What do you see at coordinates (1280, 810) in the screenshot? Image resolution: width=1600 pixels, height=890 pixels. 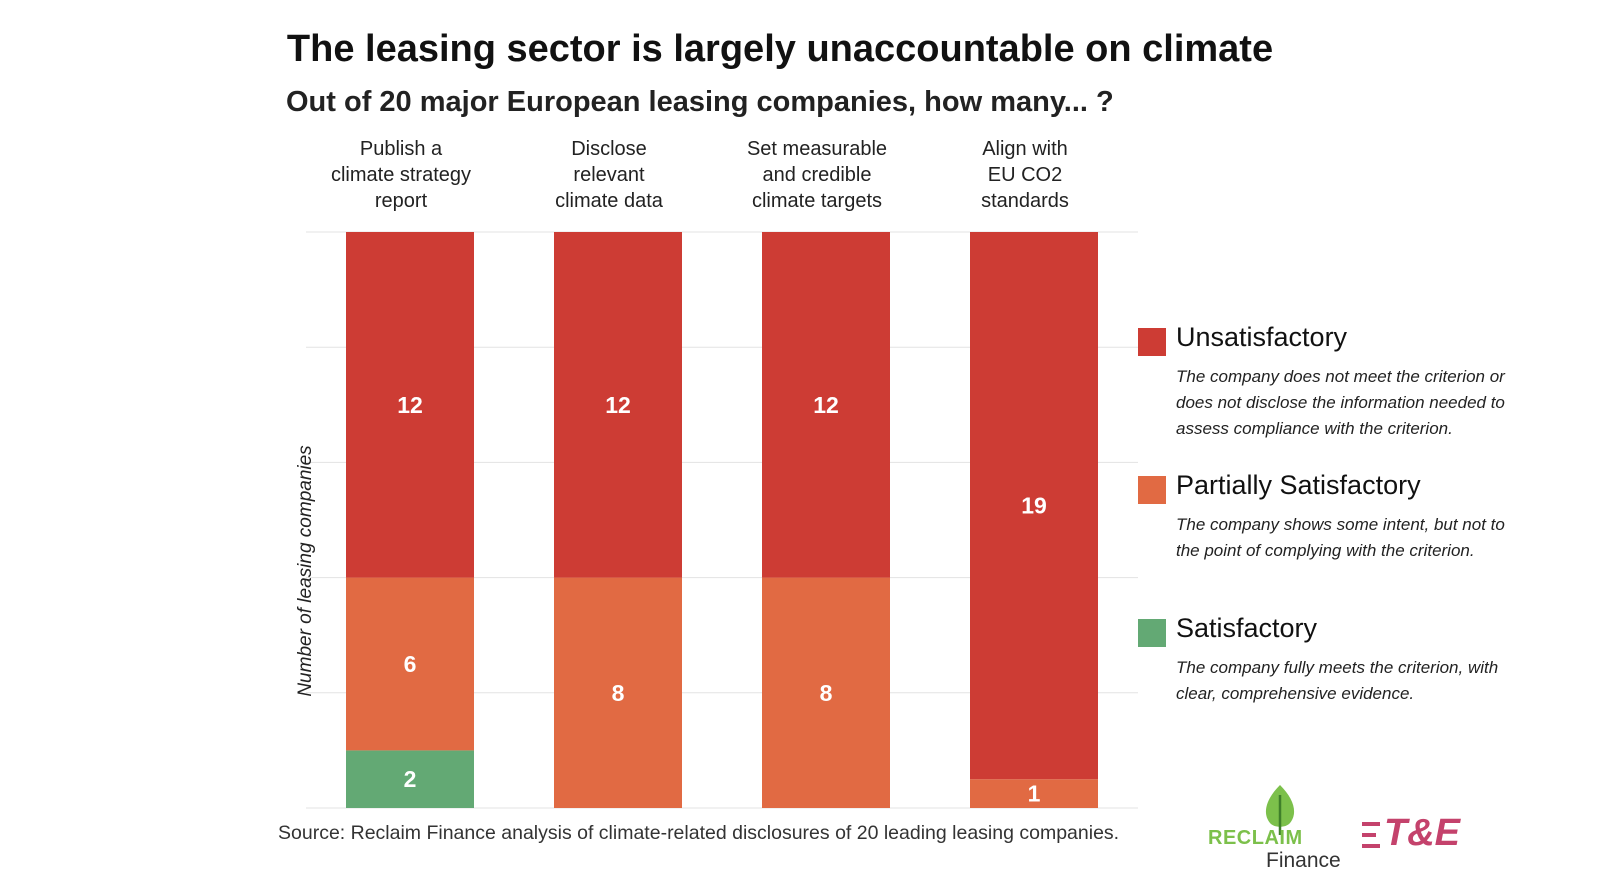 I see `leaf-icon` at bounding box center [1280, 810].